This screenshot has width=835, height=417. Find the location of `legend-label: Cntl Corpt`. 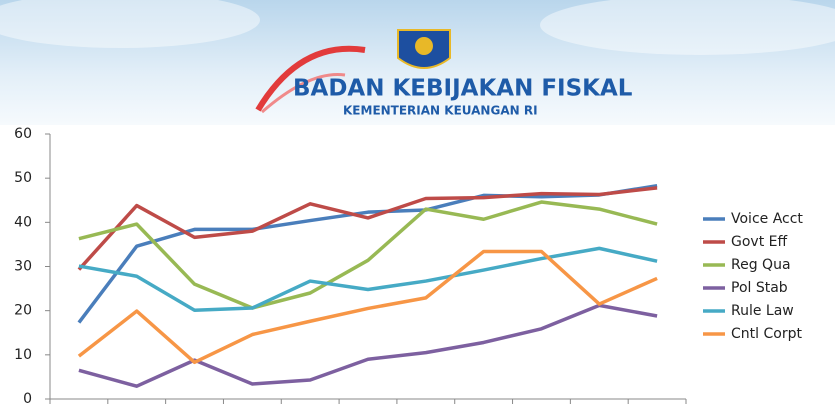

legend-label: Cntl Corpt is located at coordinates (766, 334).